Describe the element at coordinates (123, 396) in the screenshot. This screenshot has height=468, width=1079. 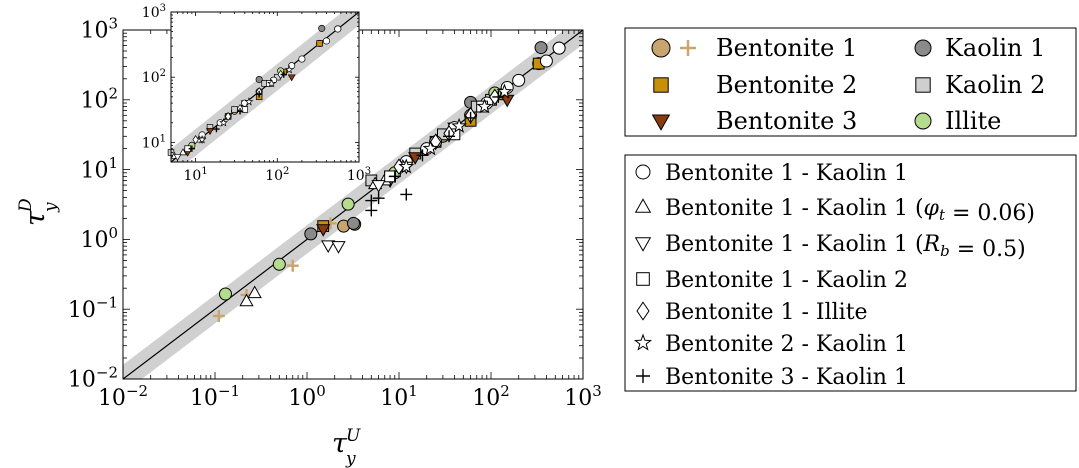
I see `main-x-tick-label-0: 10⁻²` at that location.